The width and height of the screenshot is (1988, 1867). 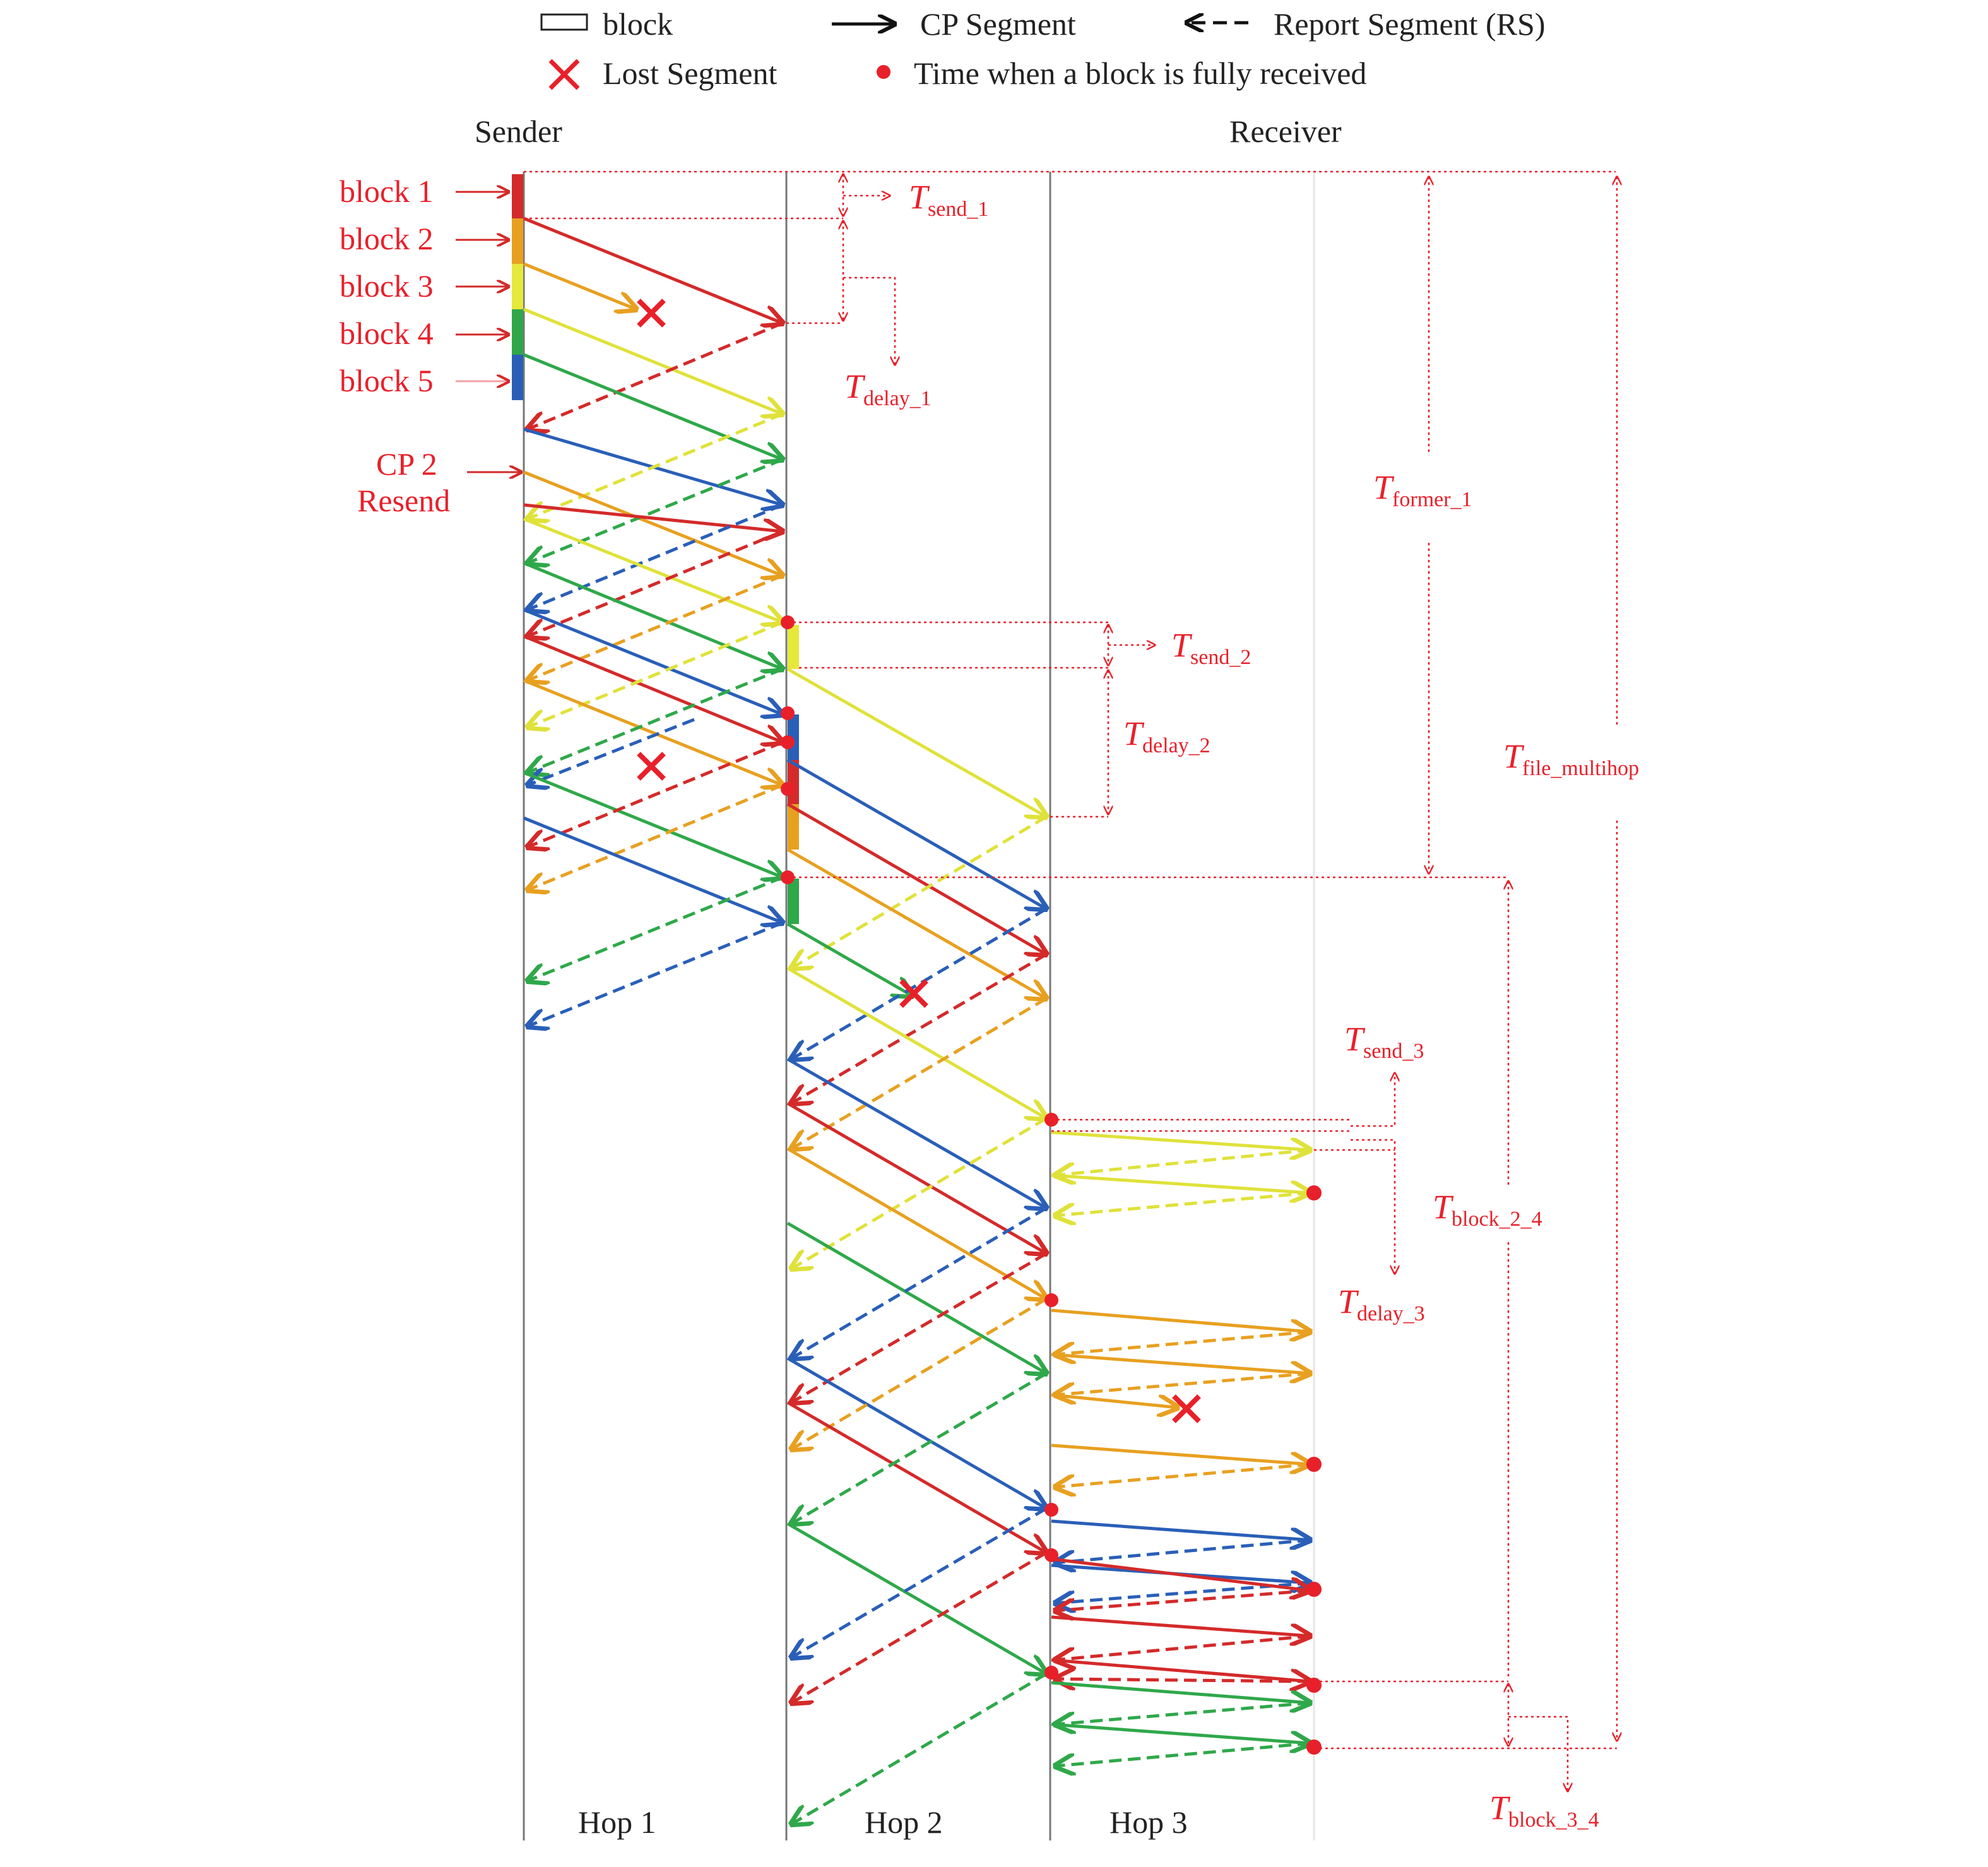 I want to click on legend-block-icon, so click(x=564, y=22).